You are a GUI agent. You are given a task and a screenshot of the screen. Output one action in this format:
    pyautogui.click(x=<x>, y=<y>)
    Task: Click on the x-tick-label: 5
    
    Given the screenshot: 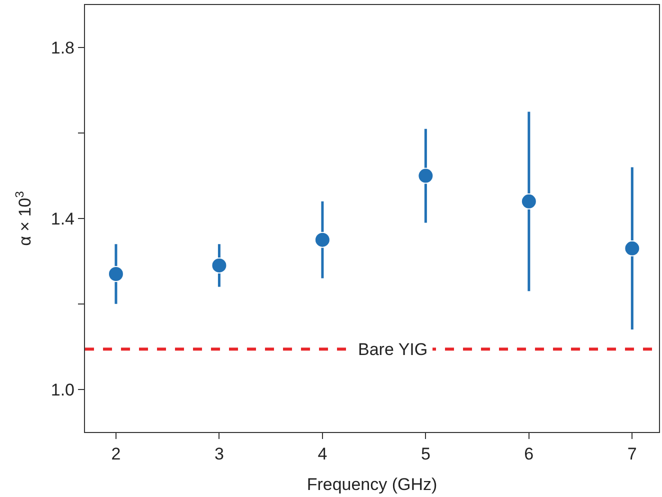 What is the action you would take?
    pyautogui.click(x=425, y=454)
    